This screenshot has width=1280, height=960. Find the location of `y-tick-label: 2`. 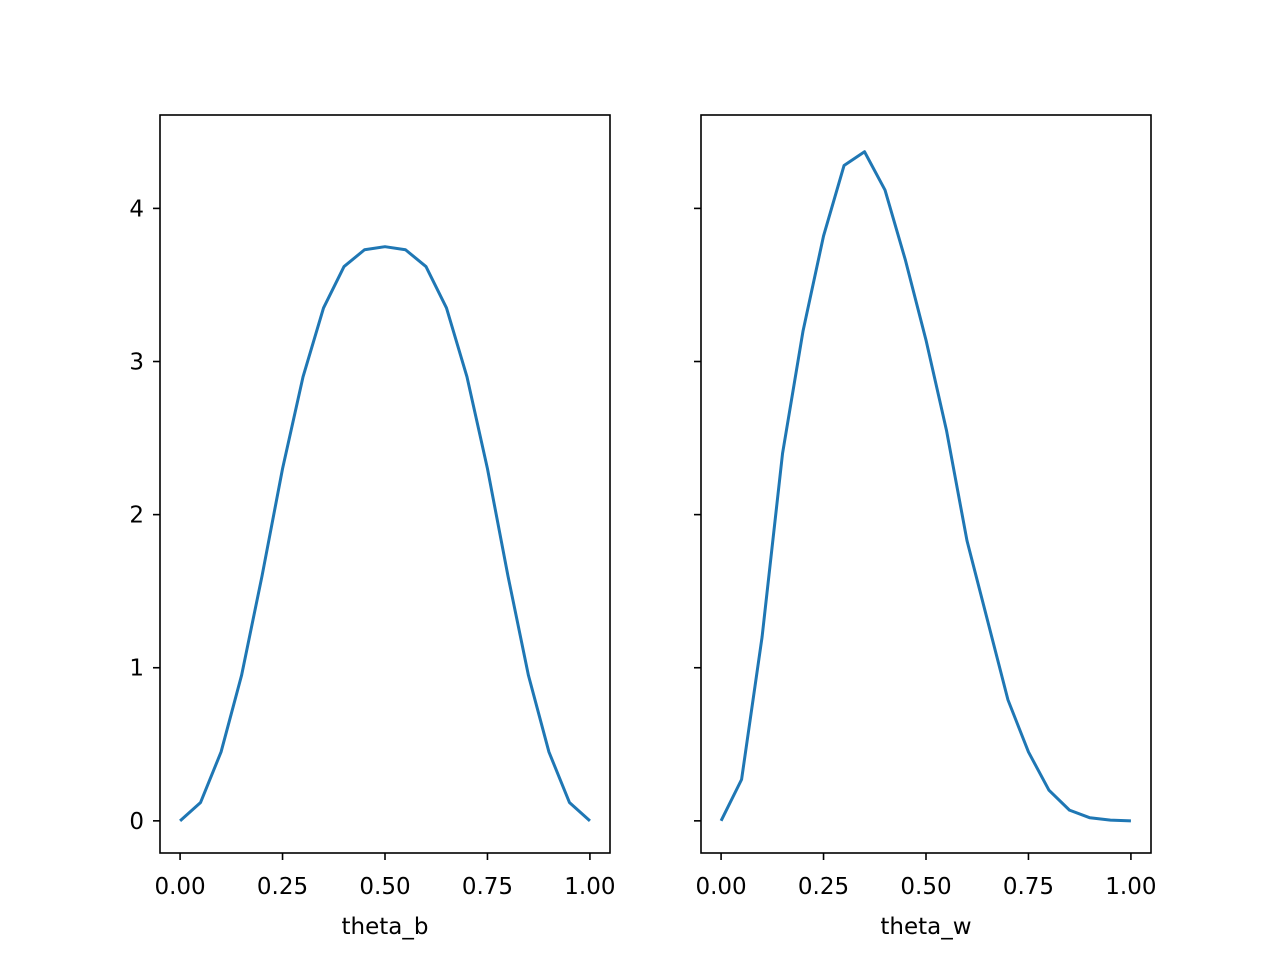

y-tick-label: 2 is located at coordinates (136, 516).